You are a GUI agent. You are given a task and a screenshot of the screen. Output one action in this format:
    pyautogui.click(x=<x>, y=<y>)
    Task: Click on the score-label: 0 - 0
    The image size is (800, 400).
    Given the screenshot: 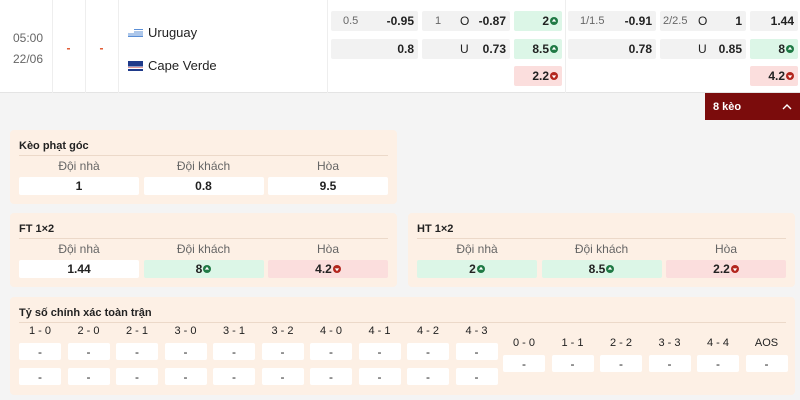 What is the action you would take?
    pyautogui.click(x=523, y=343)
    